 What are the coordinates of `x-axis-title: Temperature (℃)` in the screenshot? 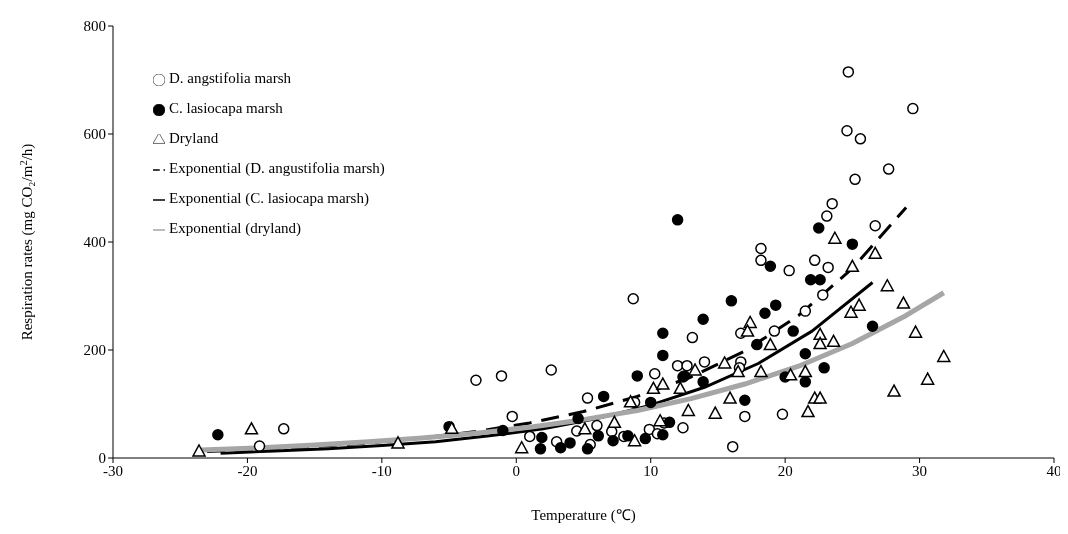 It's located at (583, 515).